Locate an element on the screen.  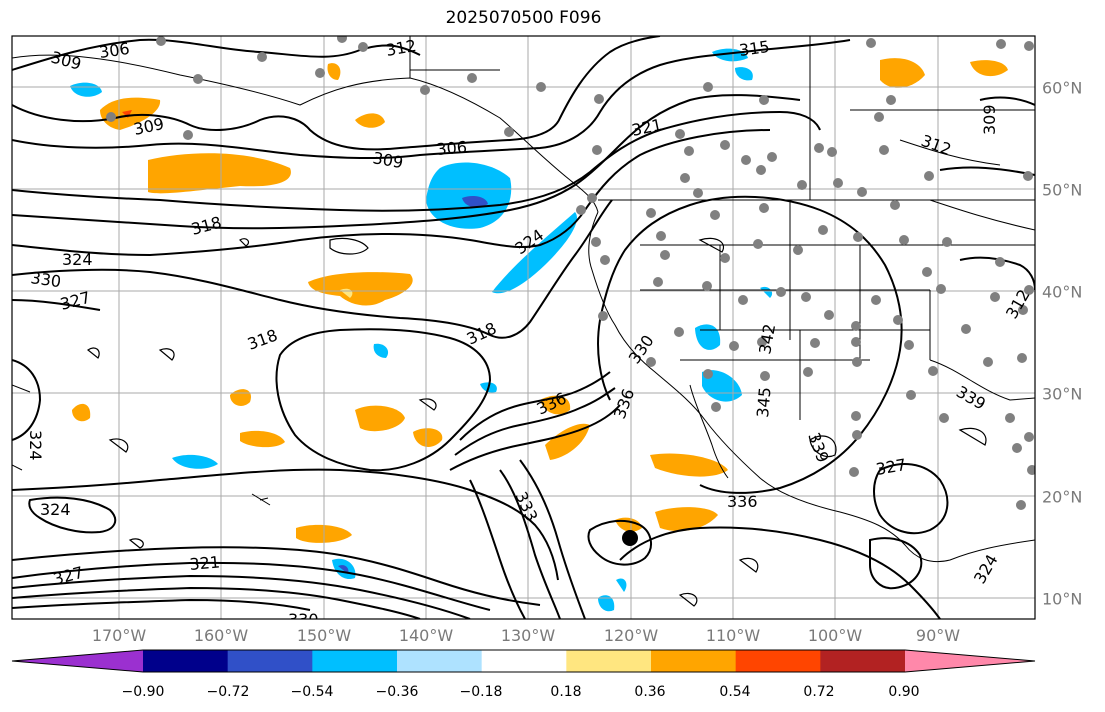
lat-label-10n: 10°N is located at coordinates (1062, 599).